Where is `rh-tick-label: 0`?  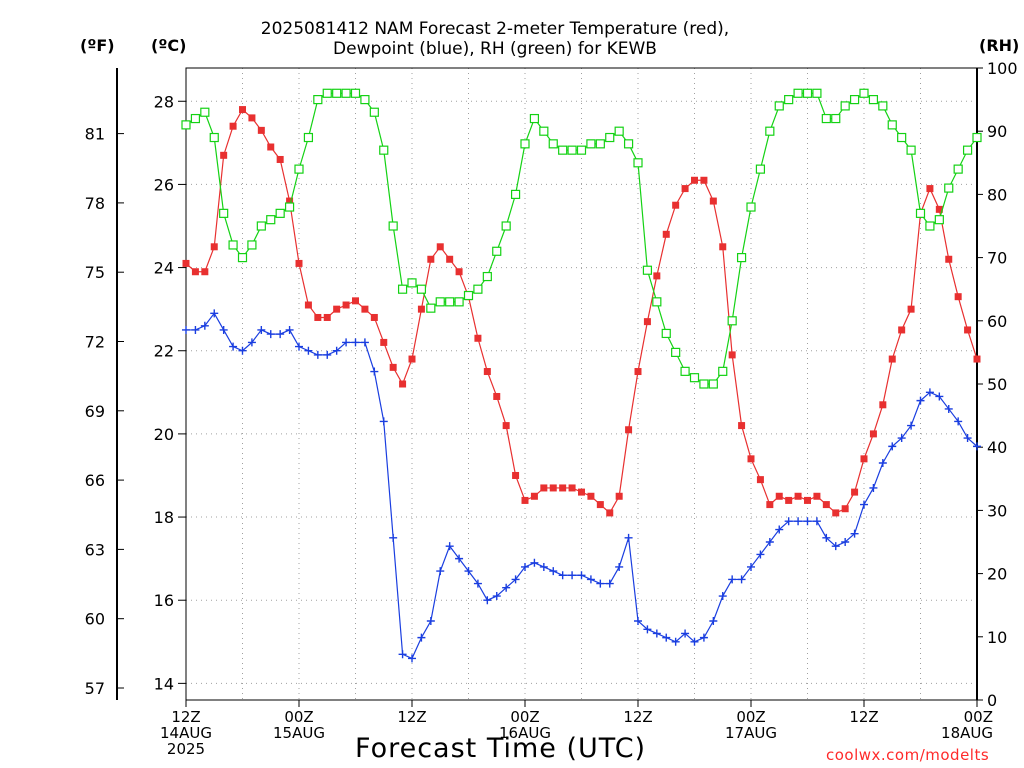 rh-tick-label: 0 is located at coordinates (992, 700).